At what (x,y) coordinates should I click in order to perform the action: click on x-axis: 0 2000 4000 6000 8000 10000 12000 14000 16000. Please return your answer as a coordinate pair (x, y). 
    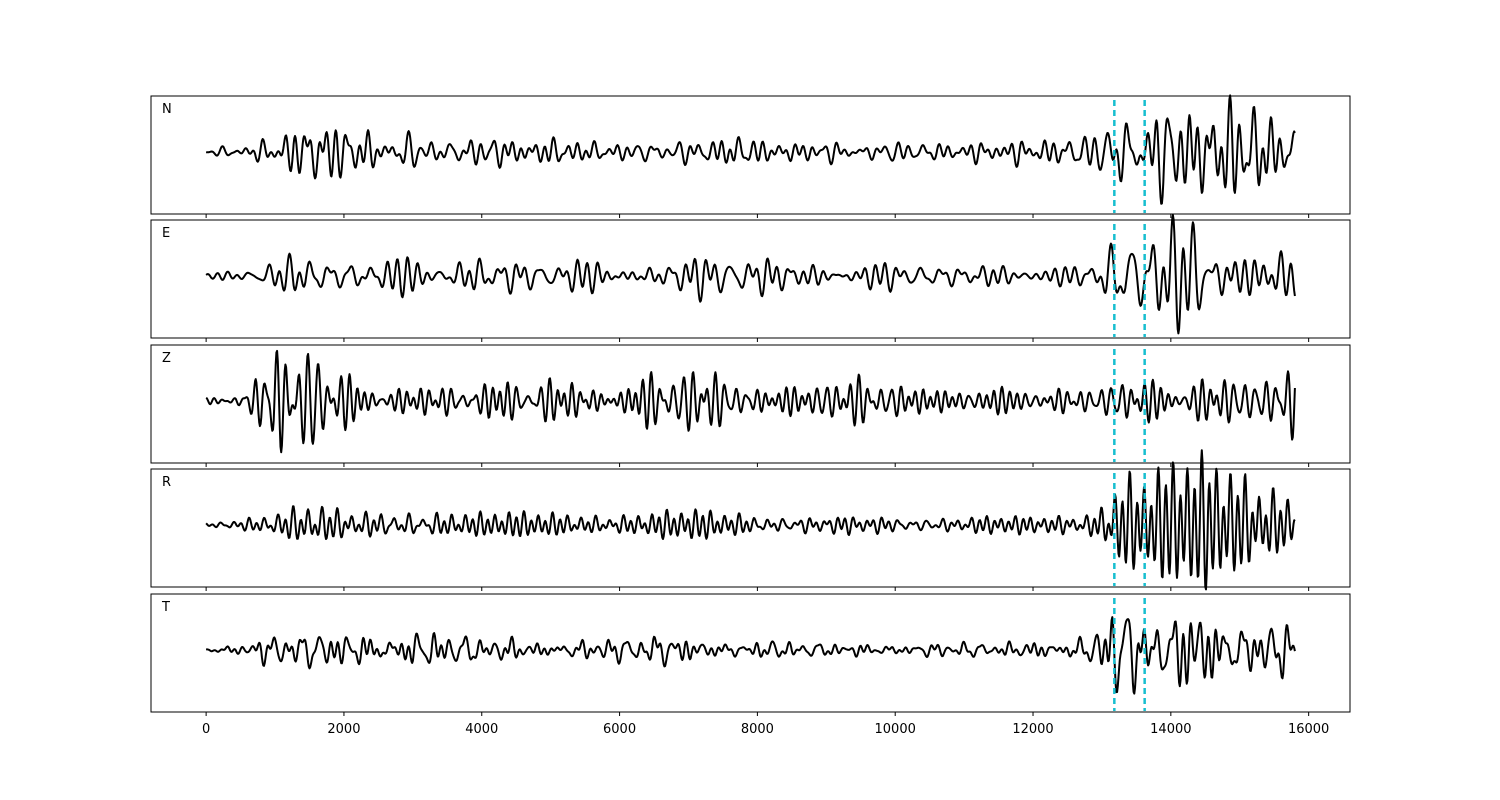
    Looking at the image, I should click on (765, 729).